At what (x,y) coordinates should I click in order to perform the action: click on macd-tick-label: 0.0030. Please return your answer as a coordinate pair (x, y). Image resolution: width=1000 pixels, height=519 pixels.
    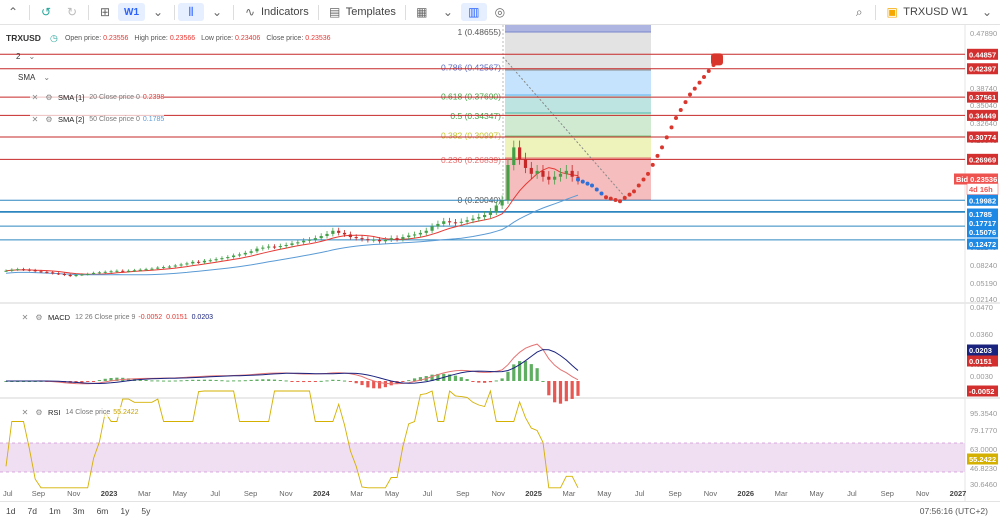
    Looking at the image, I should click on (981, 376).